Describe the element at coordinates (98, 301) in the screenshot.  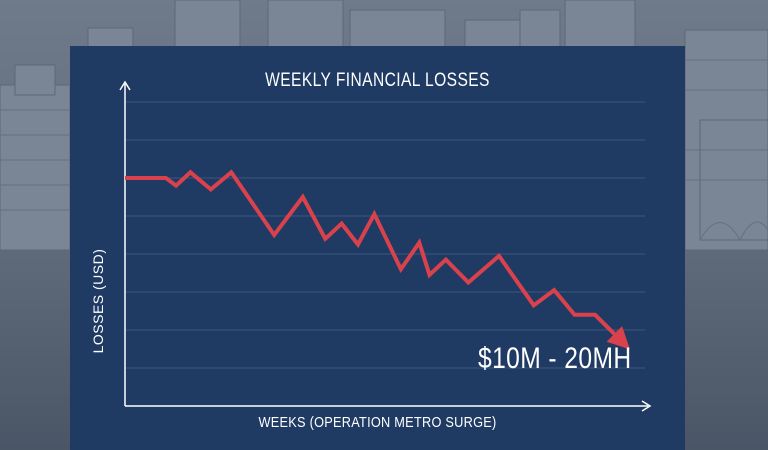
I see `y-axis-label: LOSSES (USD)` at that location.